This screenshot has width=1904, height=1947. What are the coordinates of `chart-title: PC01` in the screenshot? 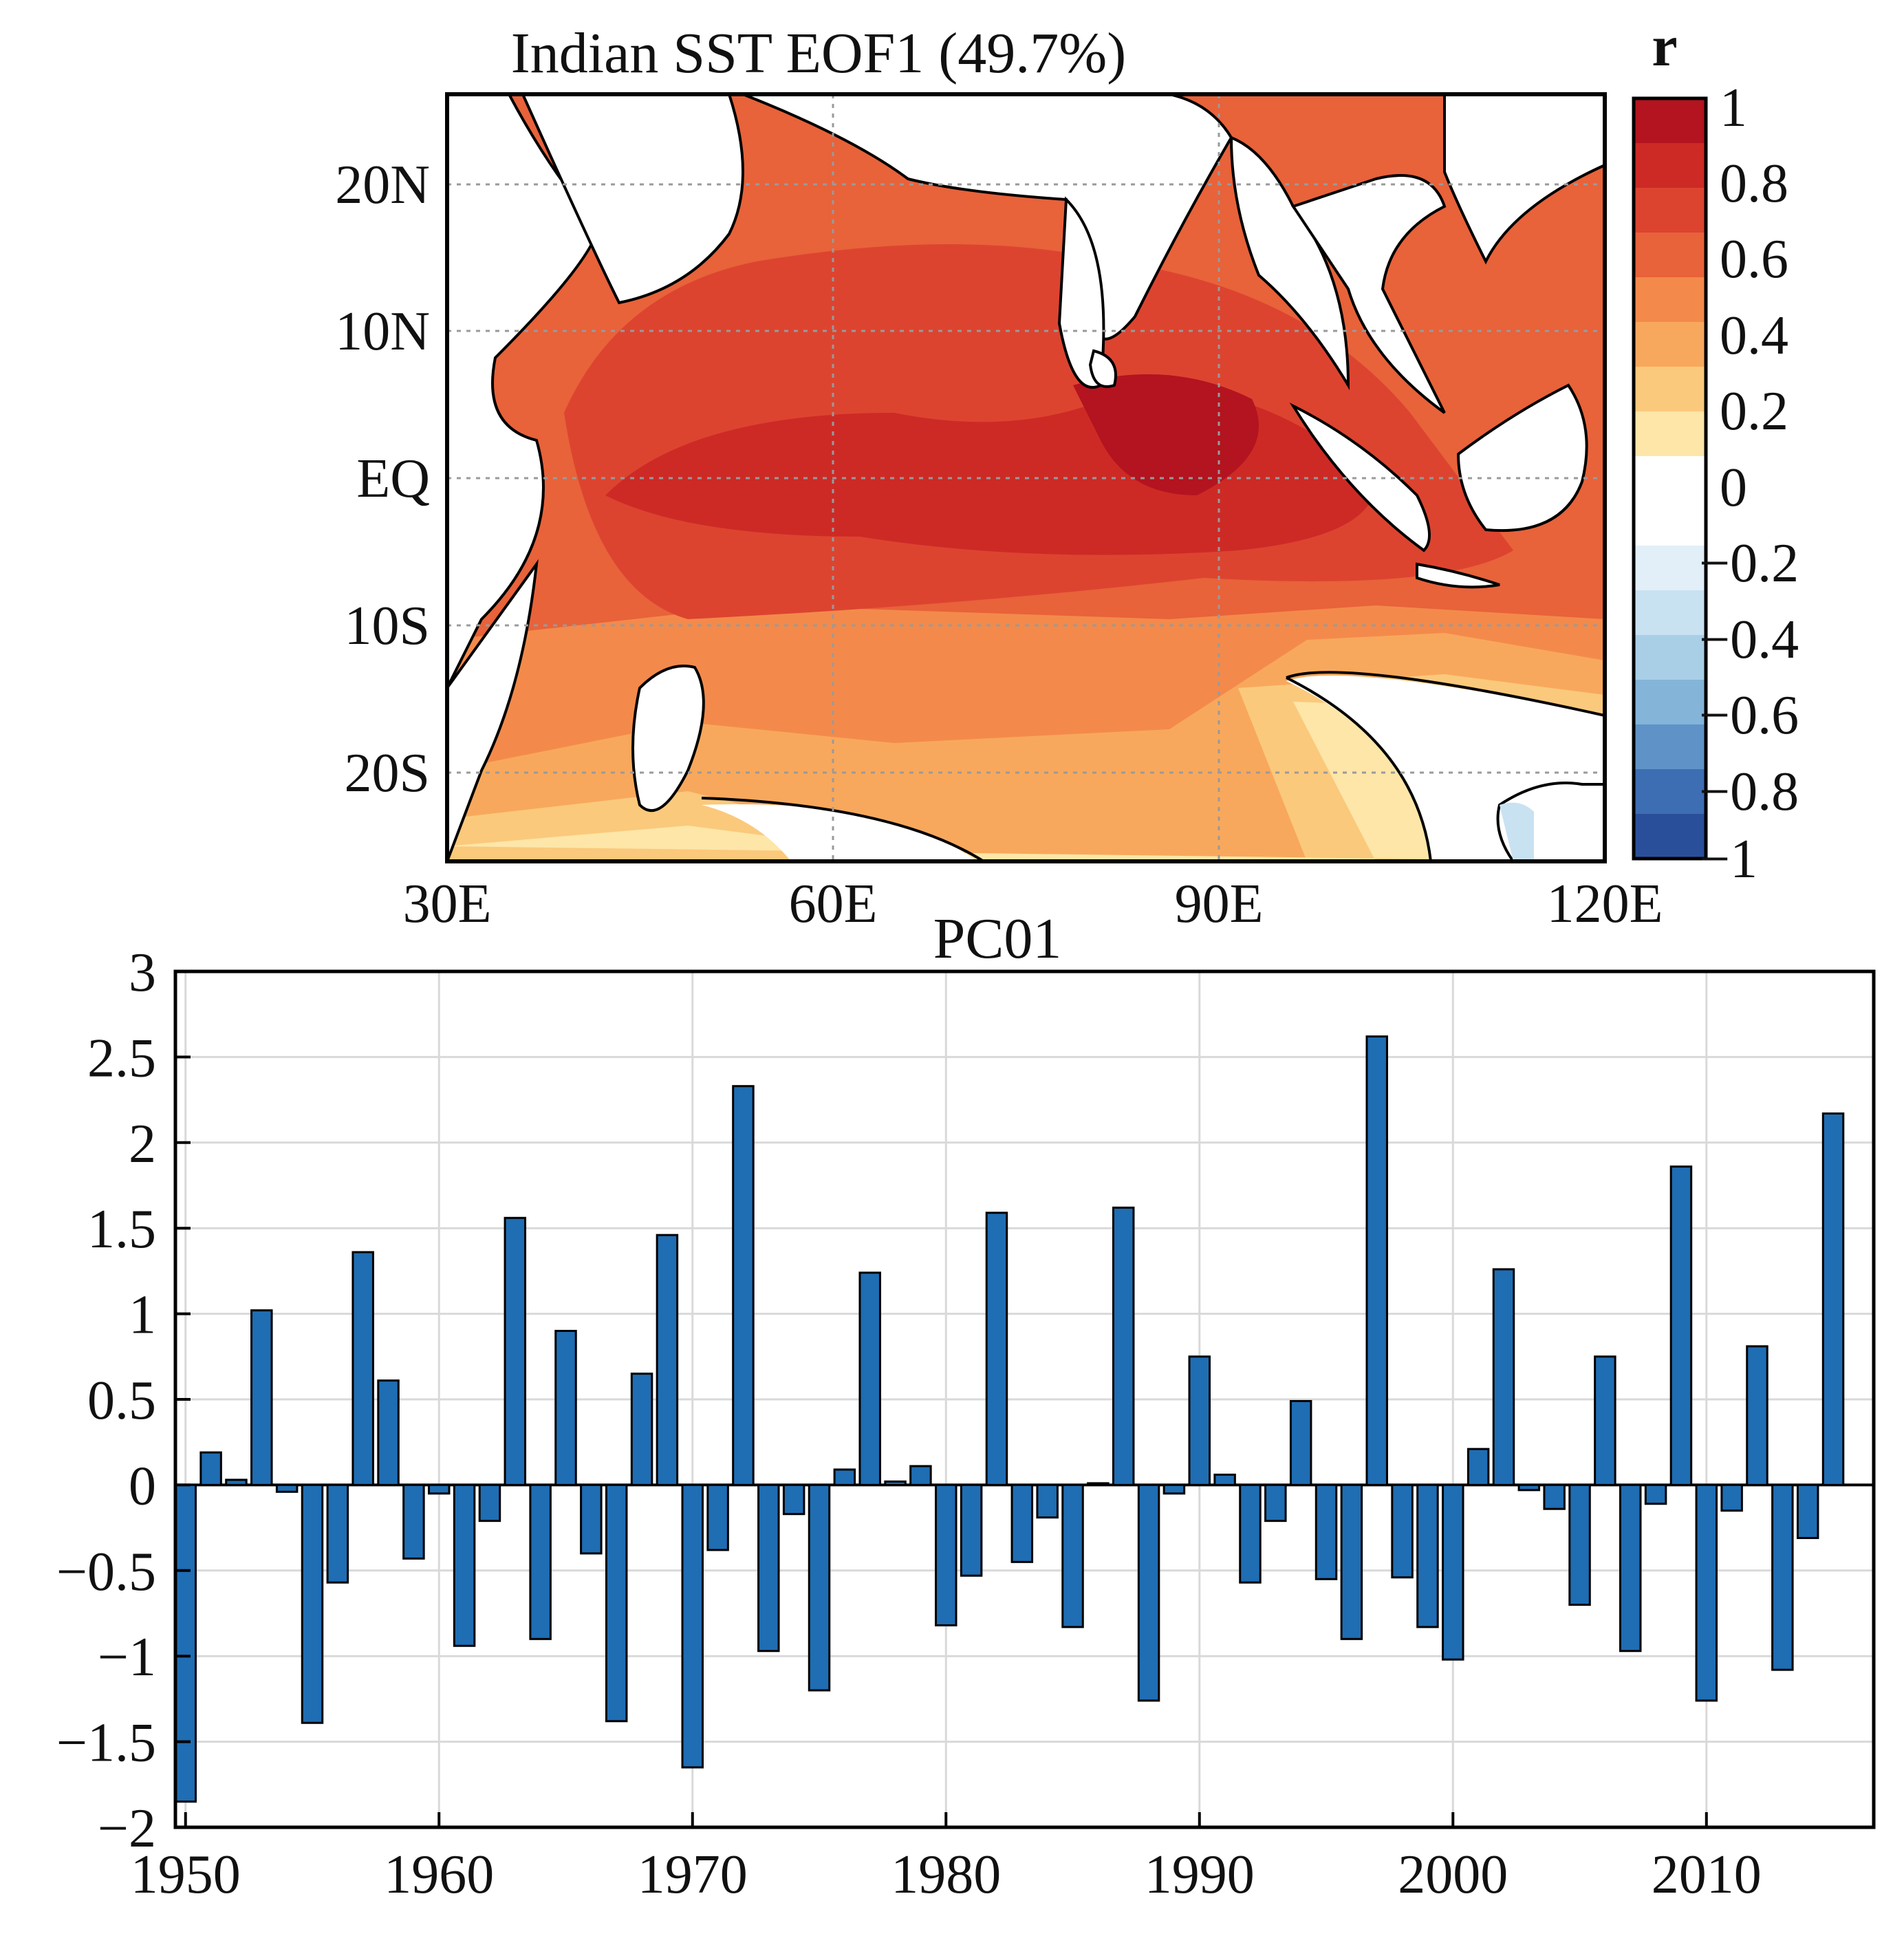 It's located at (997, 939).